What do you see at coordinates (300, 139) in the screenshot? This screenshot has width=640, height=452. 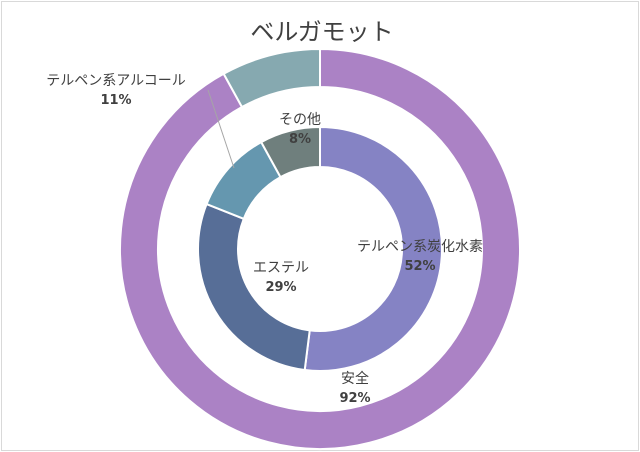 I see `inner-slice-3-percent: 8%` at bounding box center [300, 139].